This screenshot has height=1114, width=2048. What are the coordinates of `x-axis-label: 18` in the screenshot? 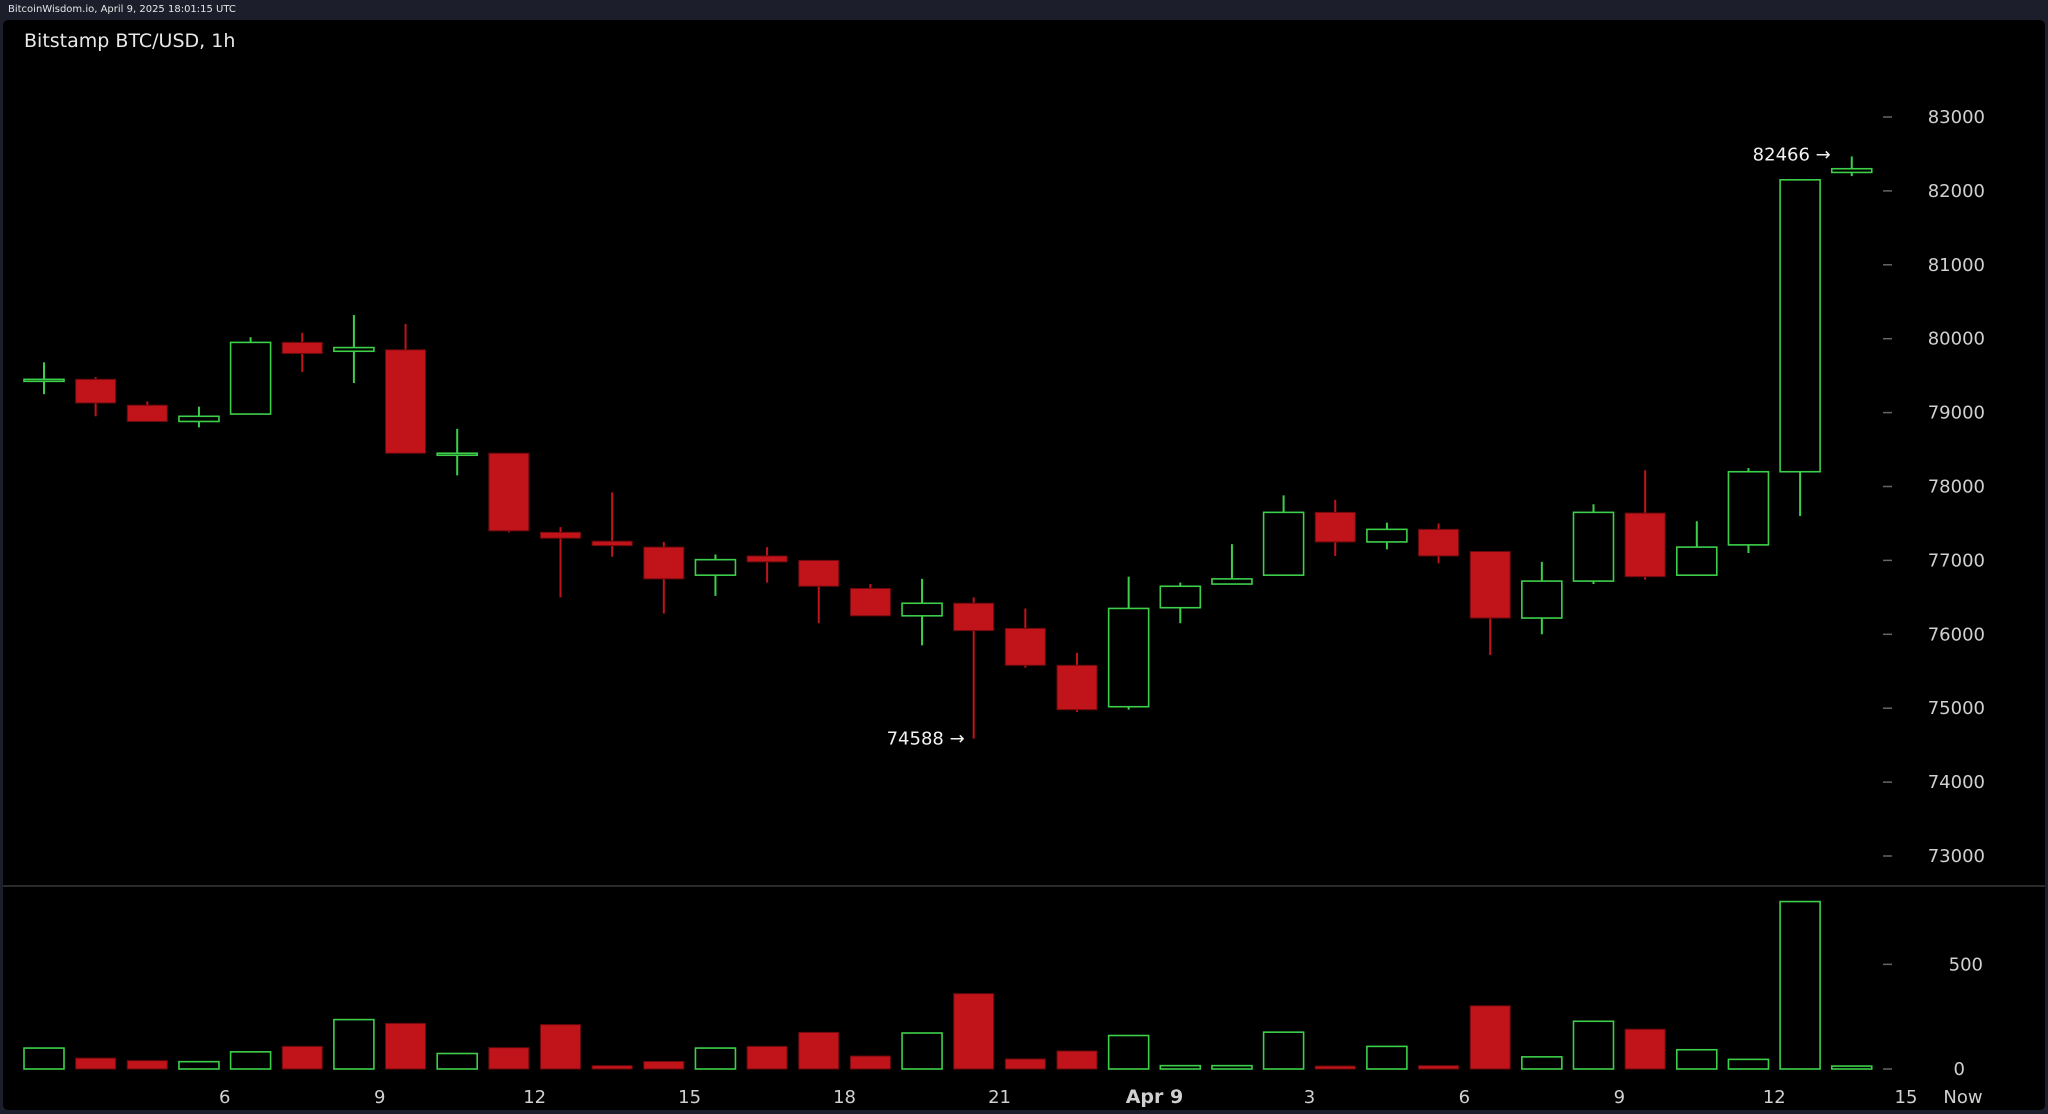 It's located at (844, 1097).